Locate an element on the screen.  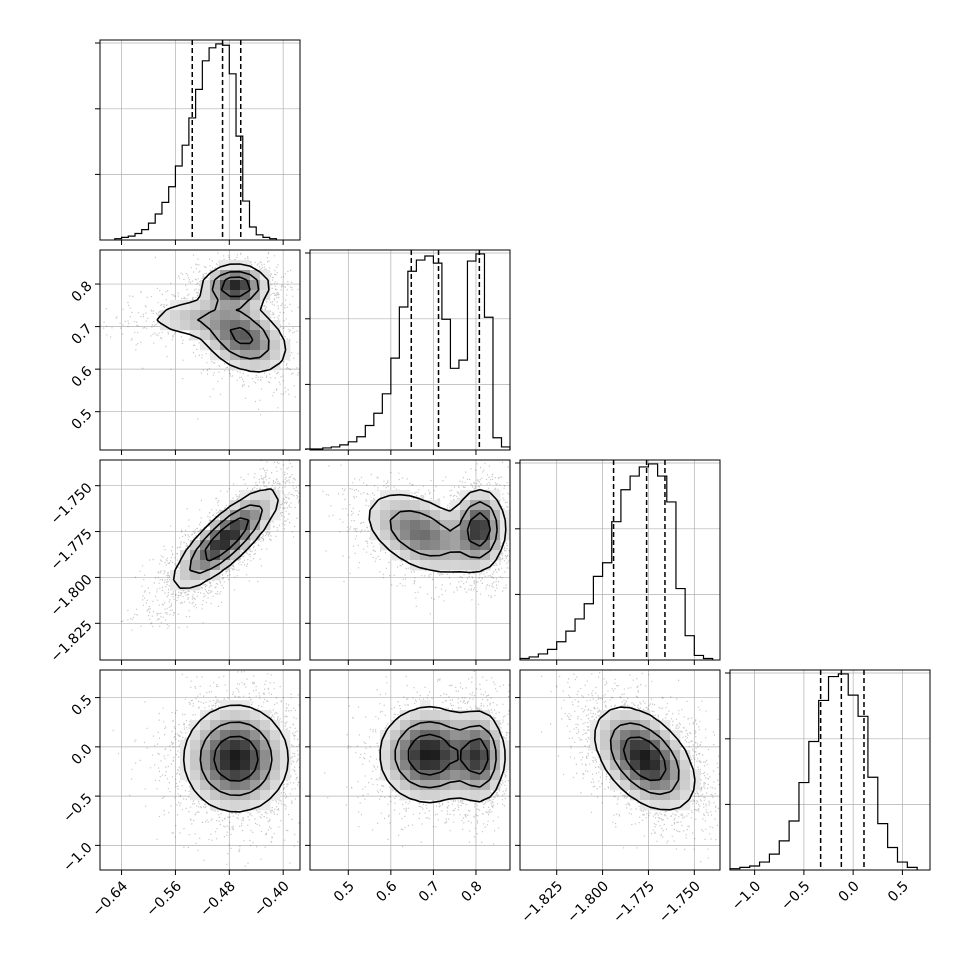
y-tick-label: −1.825 is located at coordinates (72, 642).